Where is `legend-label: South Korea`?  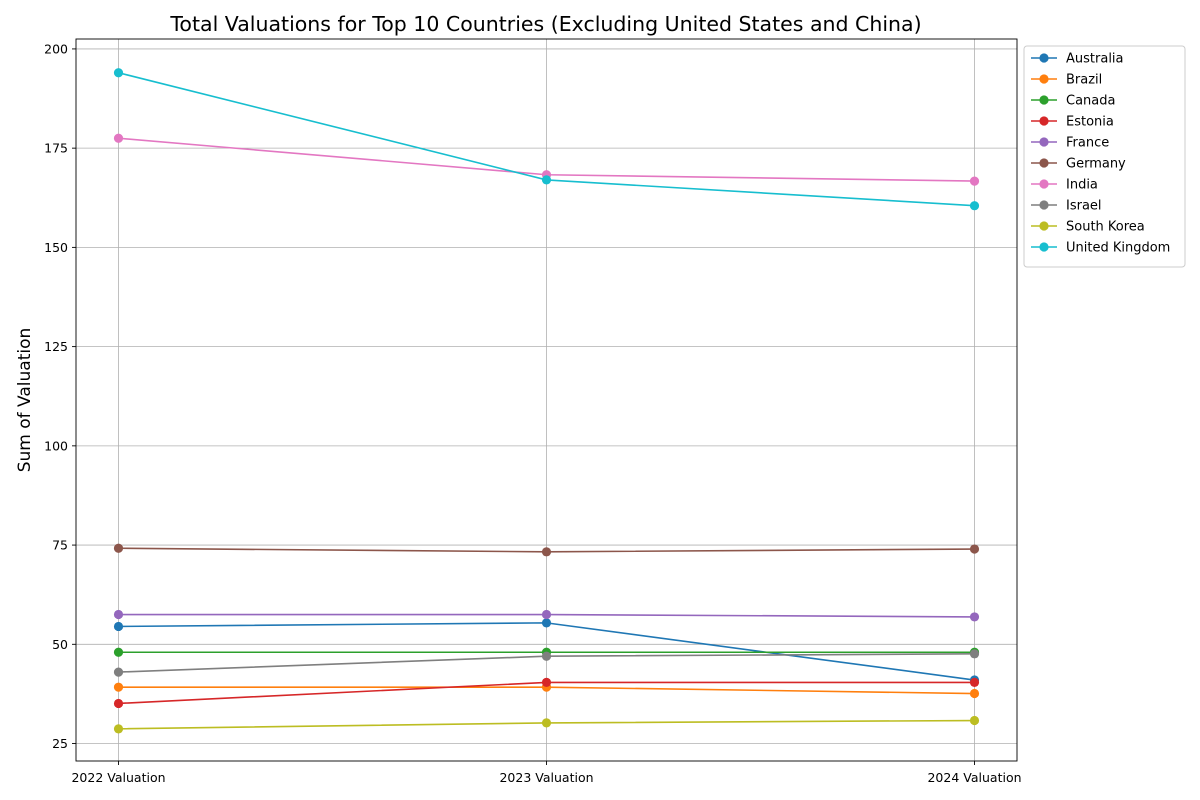 legend-label: South Korea is located at coordinates (1105, 227).